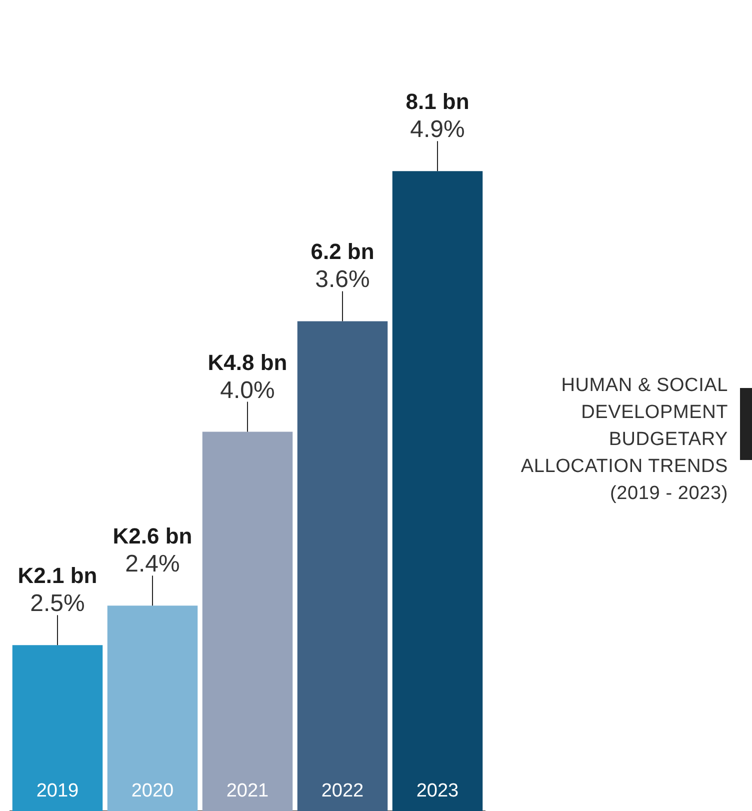 The width and height of the screenshot is (752, 811). What do you see at coordinates (624, 440) in the screenshot?
I see `text: HUMAN & SOCIAL DEVELOPMENT BUDGETARY ALLOCATION TRENDS (2019 - 2023)` at bounding box center [624, 440].